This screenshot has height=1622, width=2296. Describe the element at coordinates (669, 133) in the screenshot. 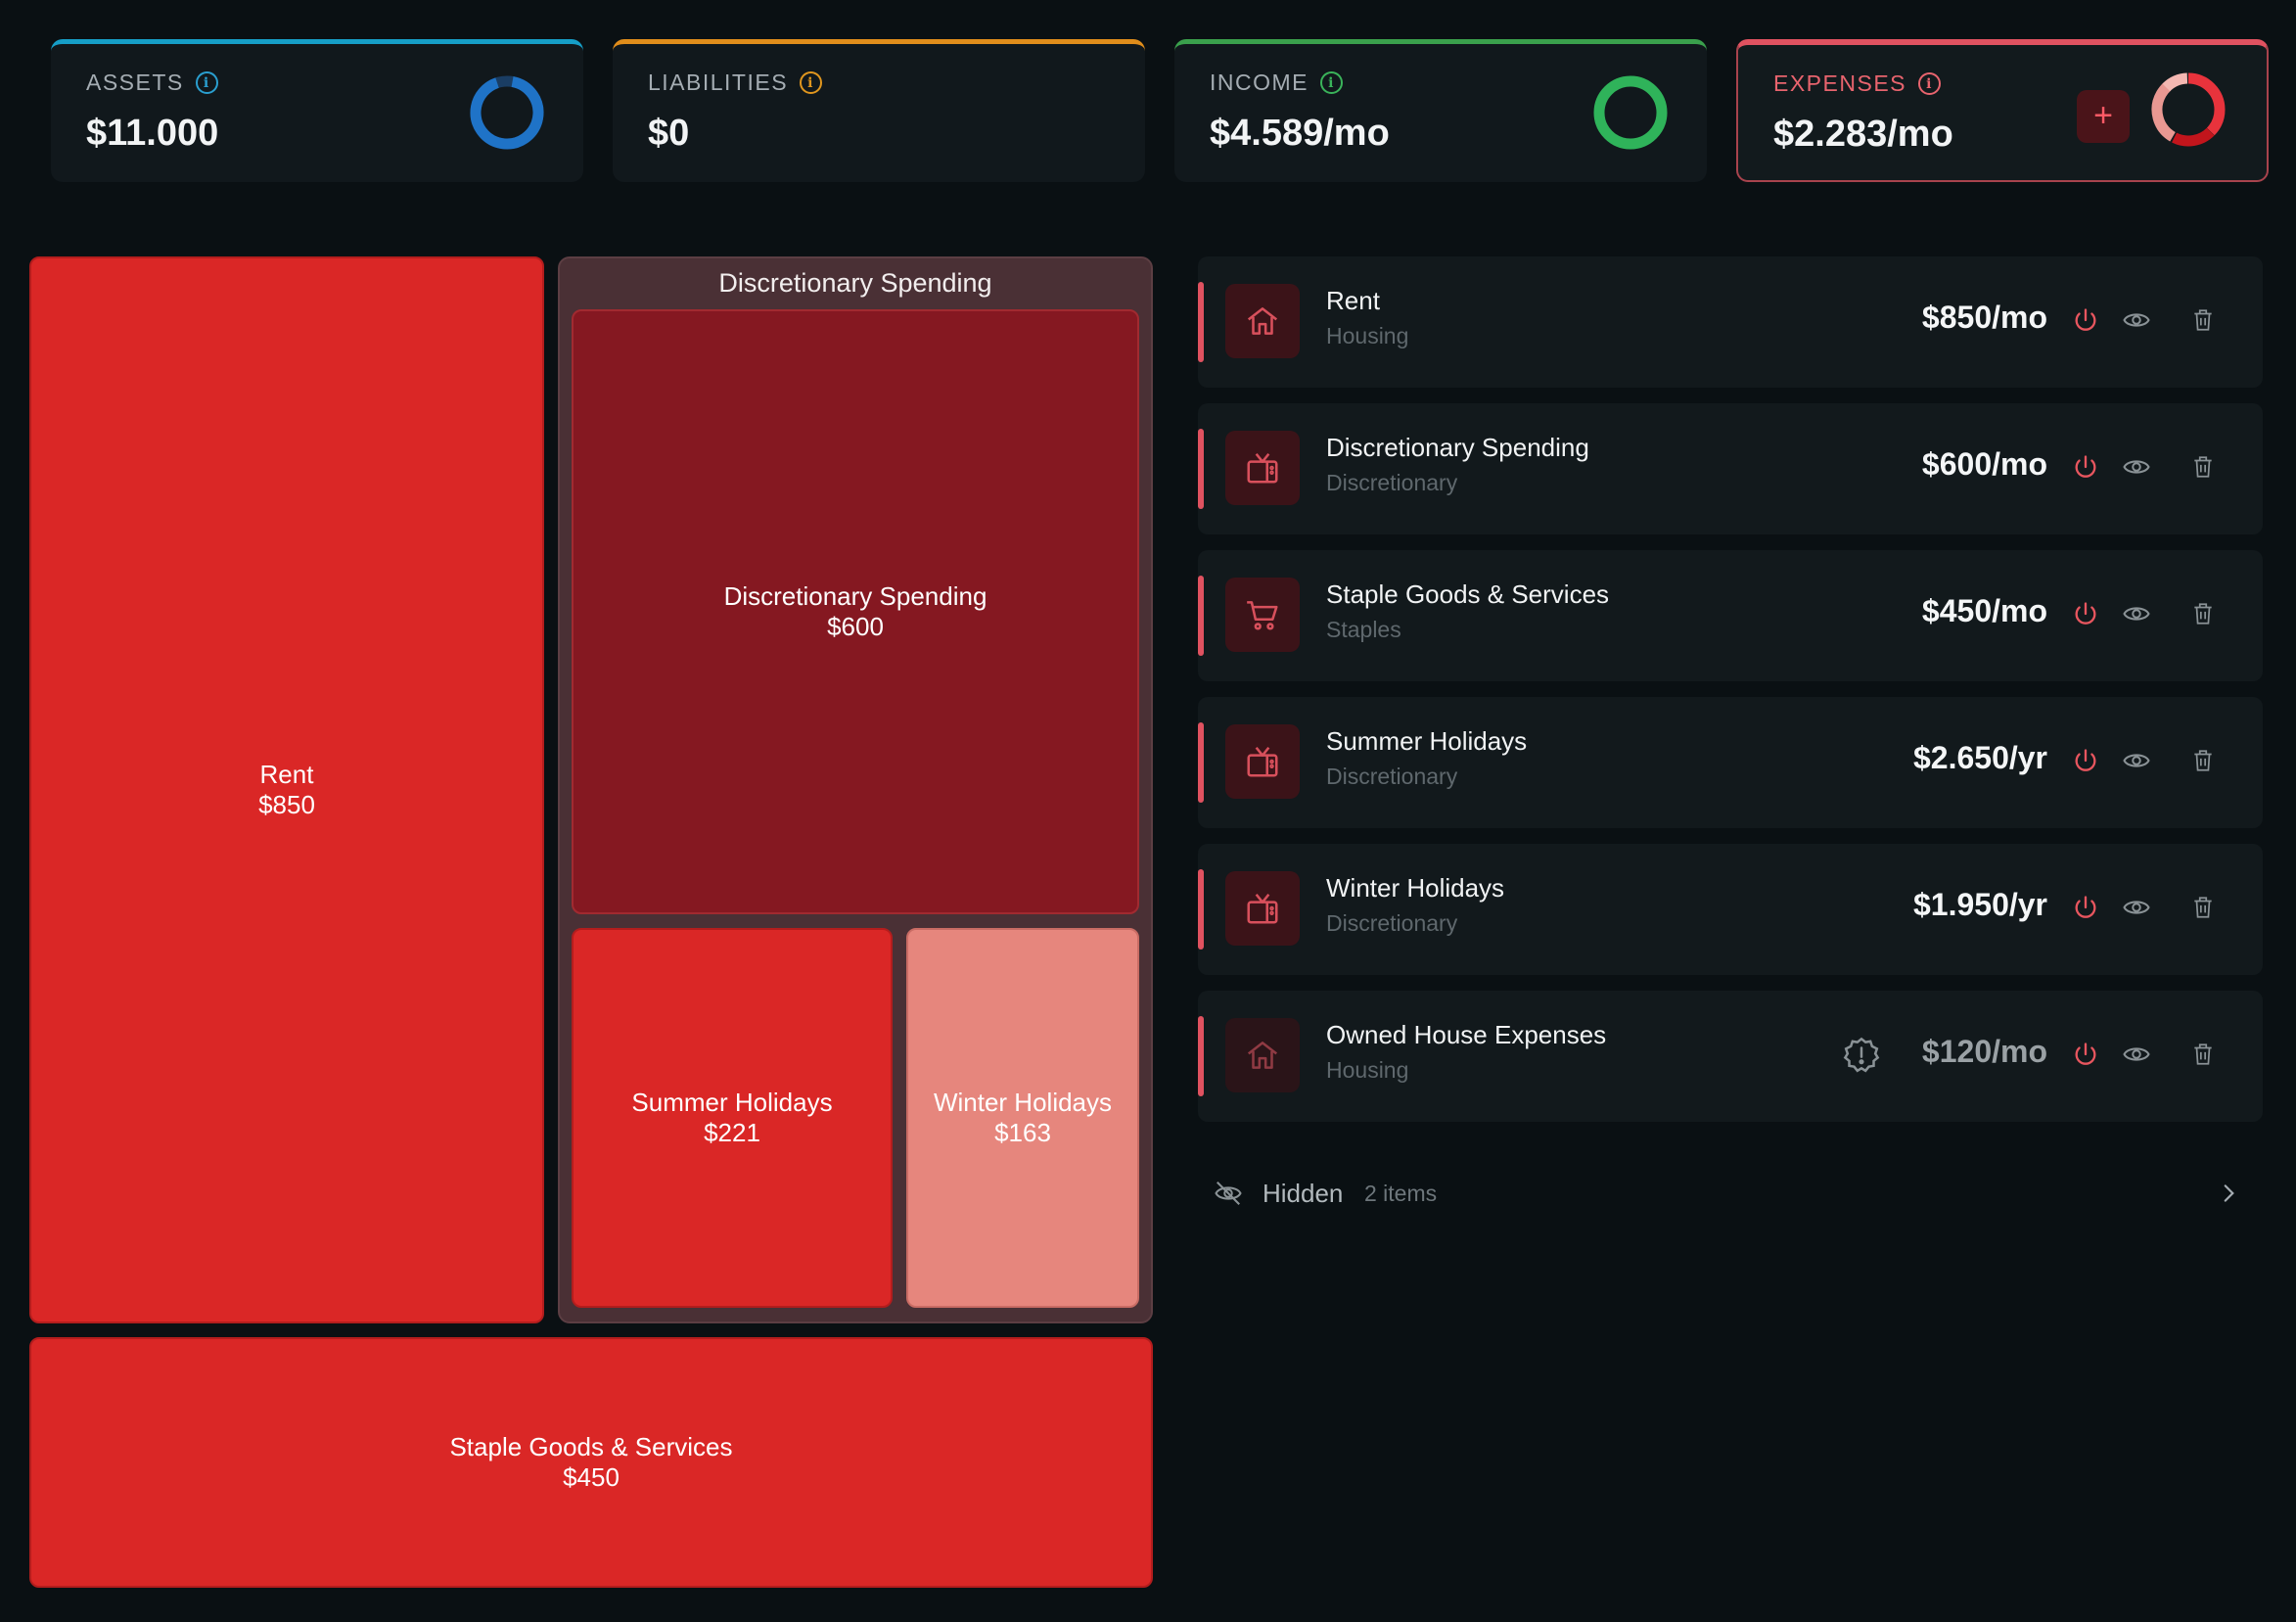

I see `liabilities-value: $0` at that location.